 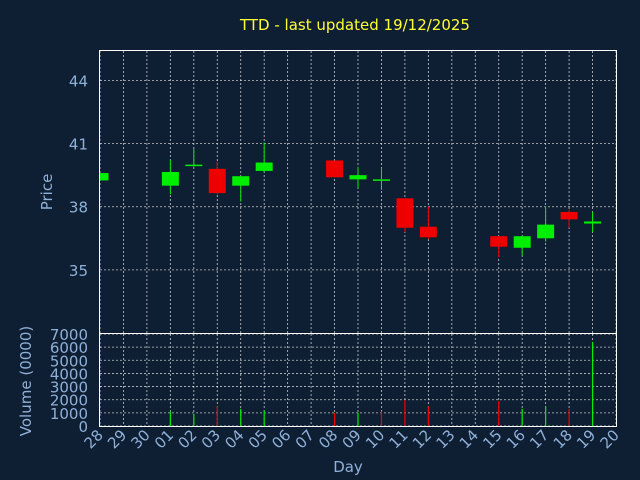 I want to click on x-tick-label: 08, so click(x=328, y=439).